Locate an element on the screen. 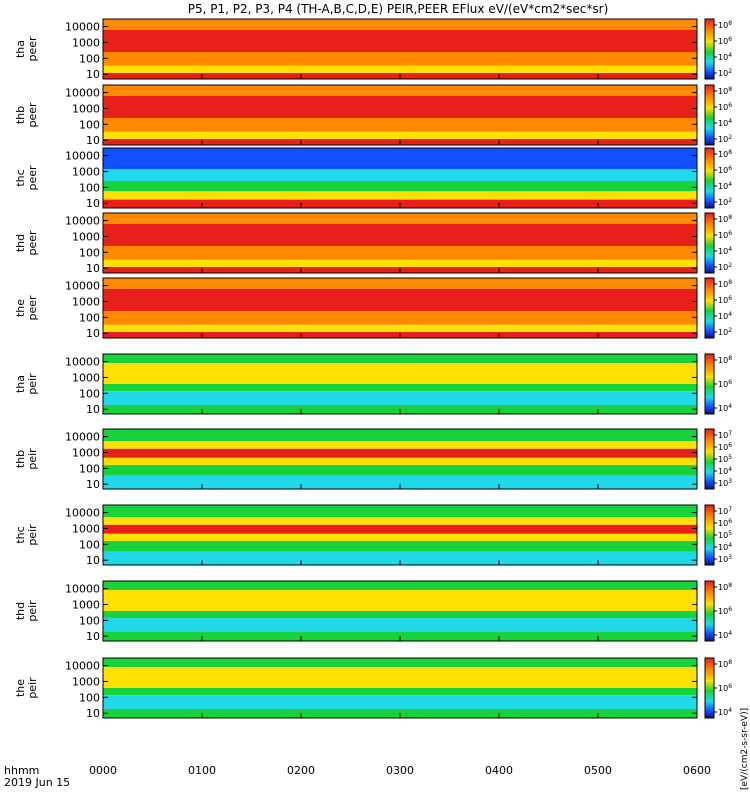 The image size is (750, 800). panel-thc-peer: 10000 1000 100 10 thcpeer 10⁸ 10⁶ 10⁴ 10² is located at coordinates (373, 178).